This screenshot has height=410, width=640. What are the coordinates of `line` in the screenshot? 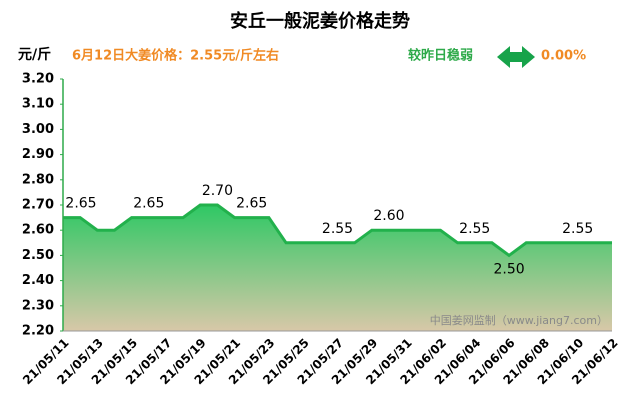 It's located at (337, 230).